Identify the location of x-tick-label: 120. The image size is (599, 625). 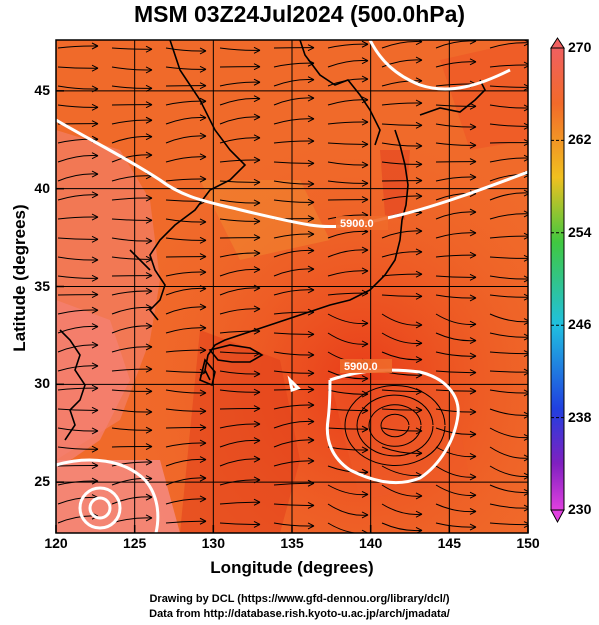
(56, 543).